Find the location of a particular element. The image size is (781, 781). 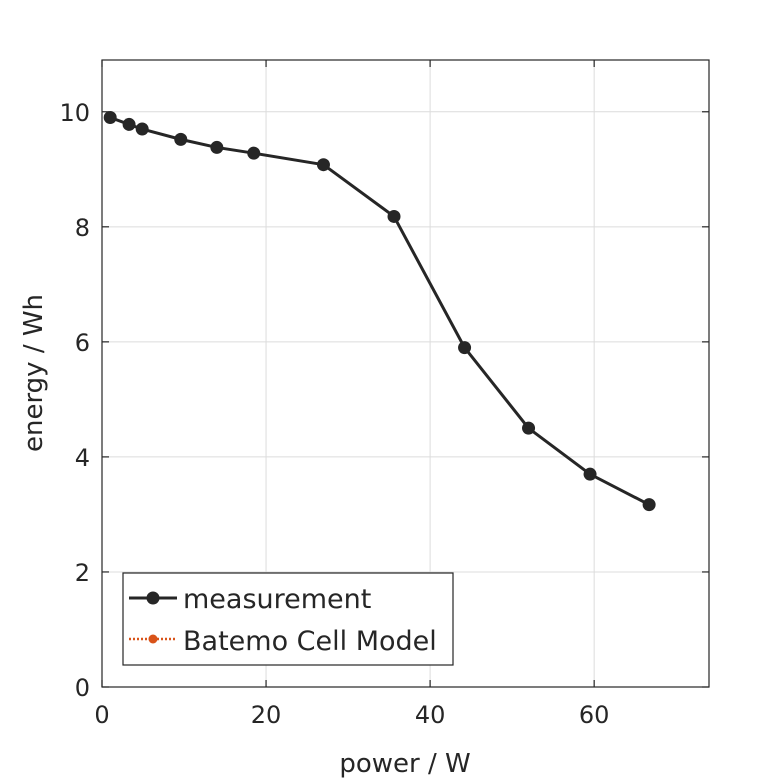

y-tick-label: 4 is located at coordinates (82, 458).